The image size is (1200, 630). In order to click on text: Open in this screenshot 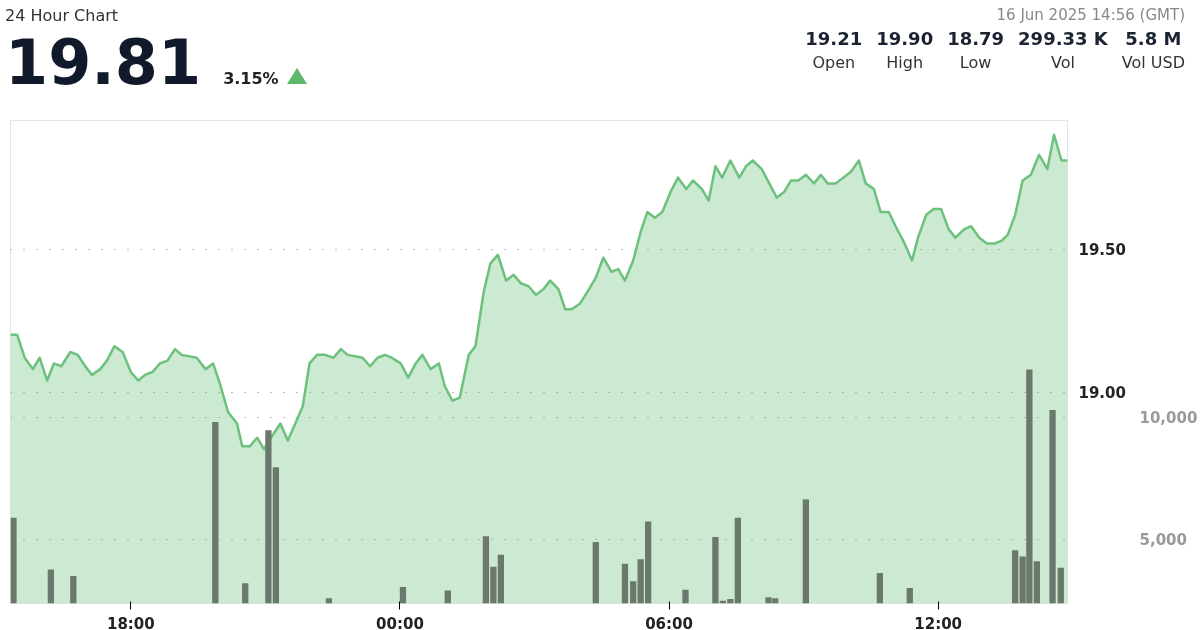, I will do `click(834, 63)`.